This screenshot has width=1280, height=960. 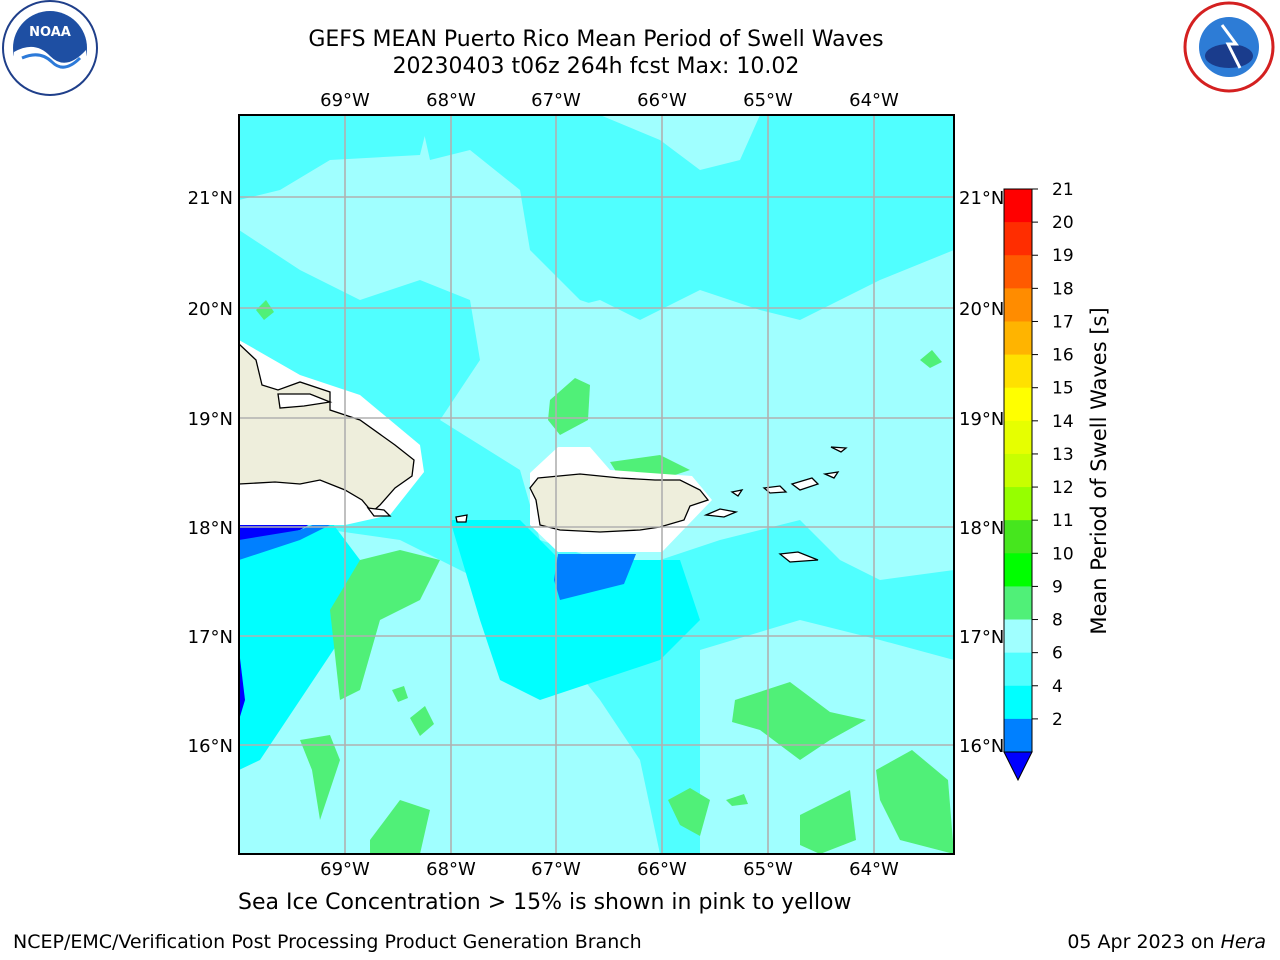 I want to click on colorbar-tick-label: 15, so click(x=1063, y=389).